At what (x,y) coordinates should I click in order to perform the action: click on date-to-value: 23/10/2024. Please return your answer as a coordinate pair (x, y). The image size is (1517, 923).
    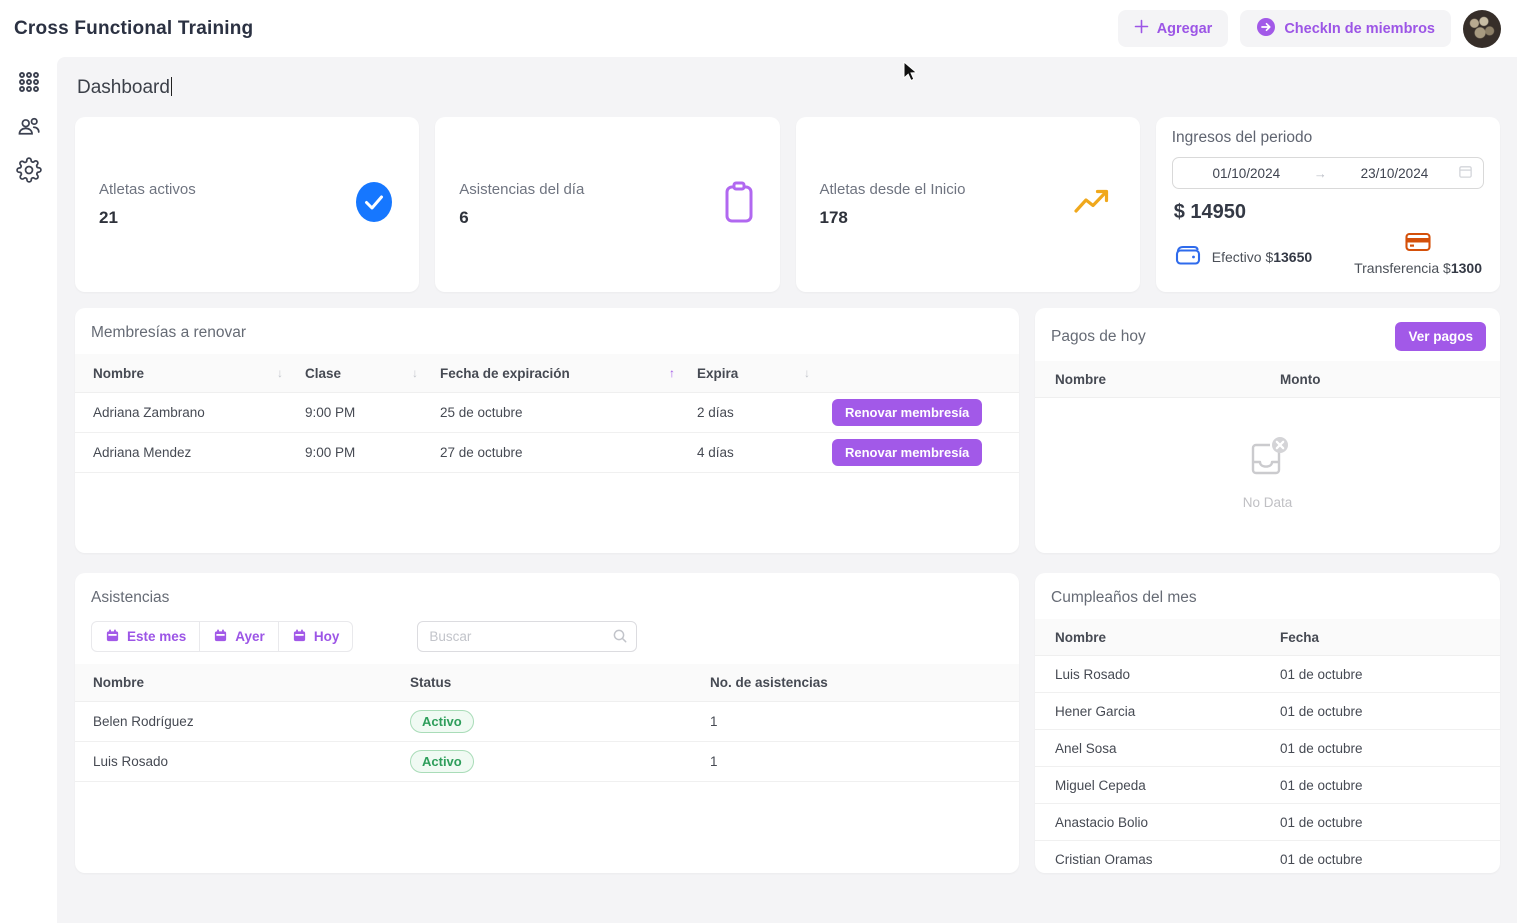
    Looking at the image, I should click on (1394, 173).